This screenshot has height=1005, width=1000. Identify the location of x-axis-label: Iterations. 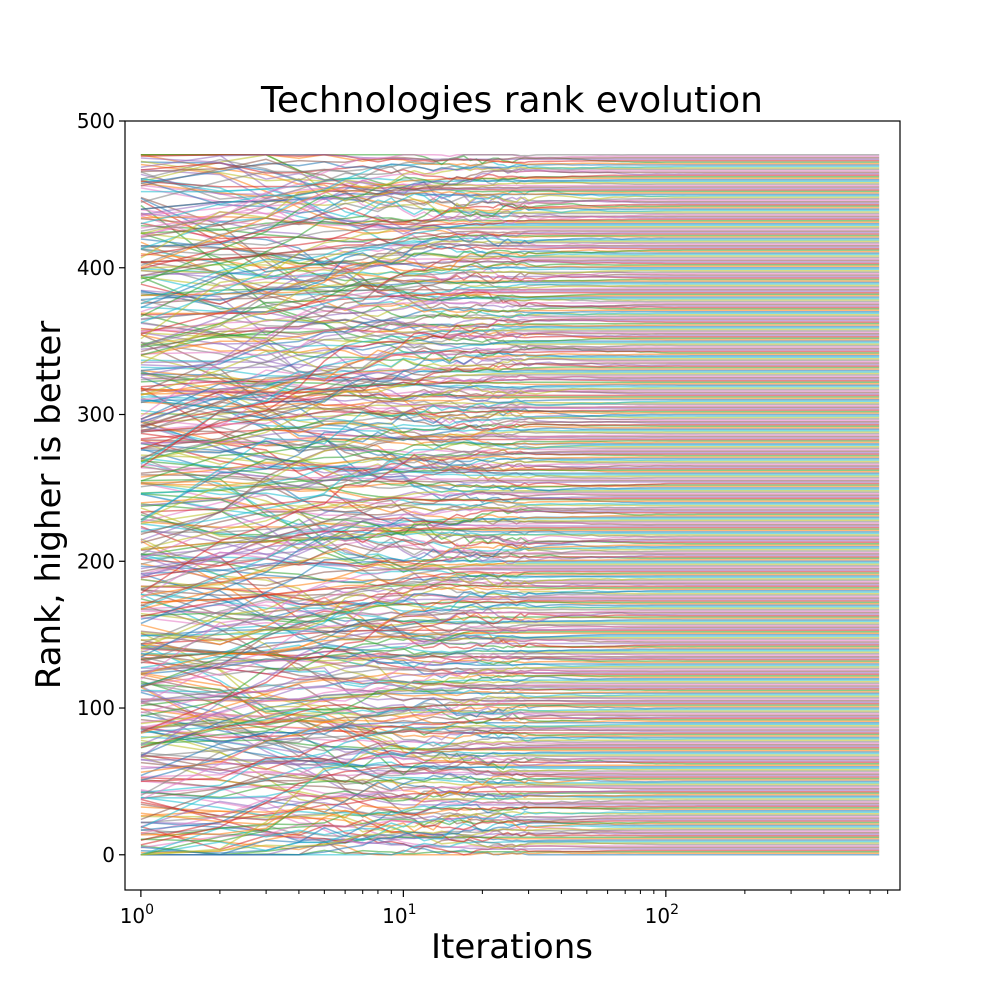
(512, 947).